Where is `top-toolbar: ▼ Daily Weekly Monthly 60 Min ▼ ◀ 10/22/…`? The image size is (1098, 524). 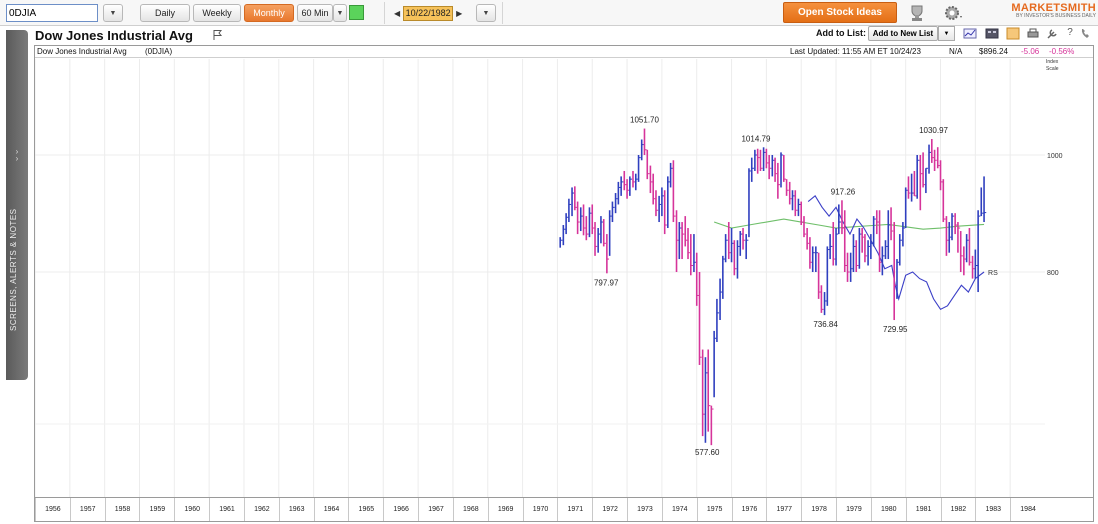 top-toolbar: ▼ Daily Weekly Monthly 60 Min ▼ ◀ 10/22/… is located at coordinates (549, 13).